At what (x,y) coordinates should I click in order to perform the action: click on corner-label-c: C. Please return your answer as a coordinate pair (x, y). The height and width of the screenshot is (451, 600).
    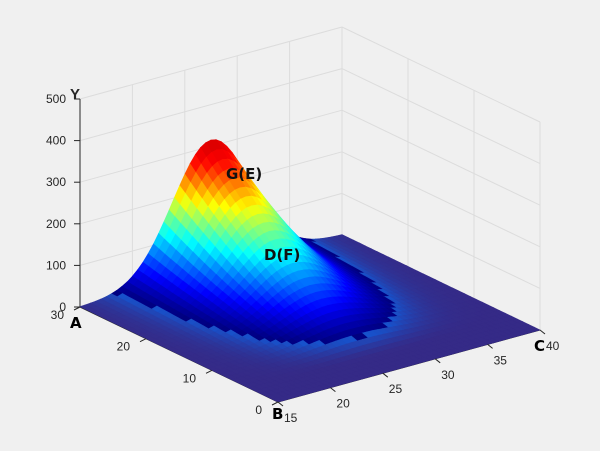
    Looking at the image, I should click on (539, 346).